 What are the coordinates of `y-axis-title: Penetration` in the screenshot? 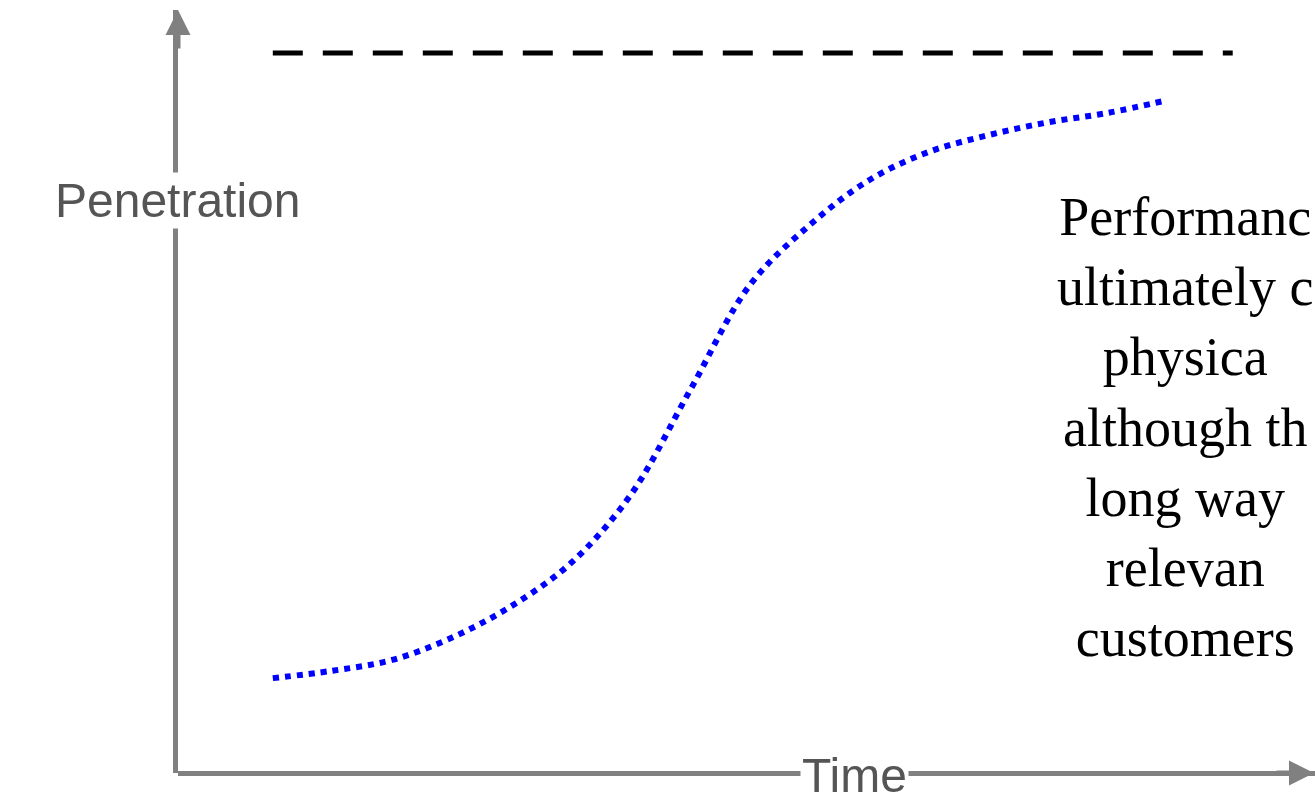 It's located at (178, 200).